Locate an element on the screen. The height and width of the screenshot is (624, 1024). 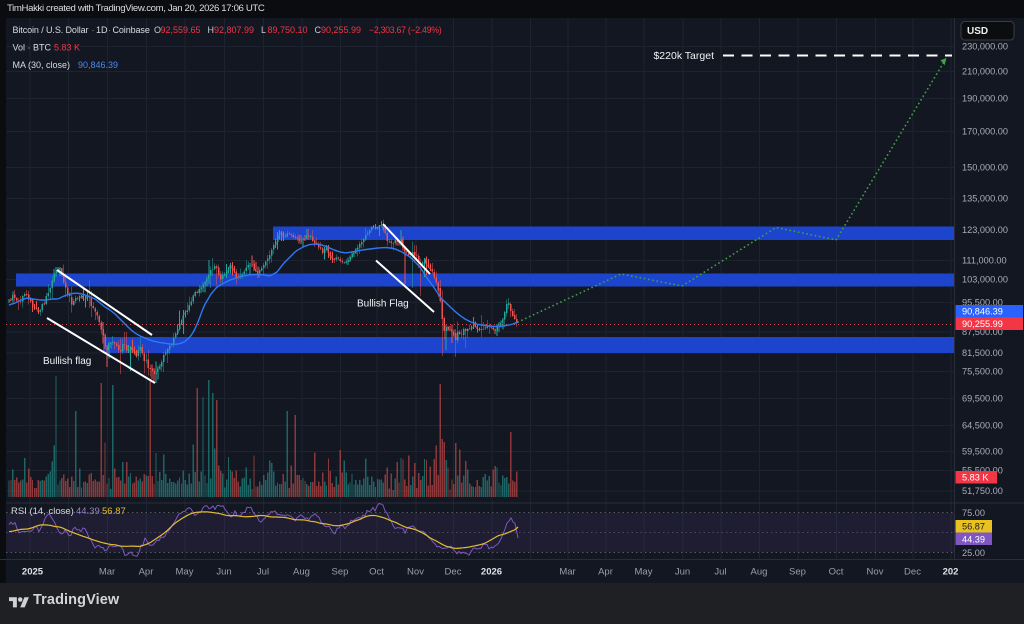
svg-text: O is located at coordinates (157, 30).